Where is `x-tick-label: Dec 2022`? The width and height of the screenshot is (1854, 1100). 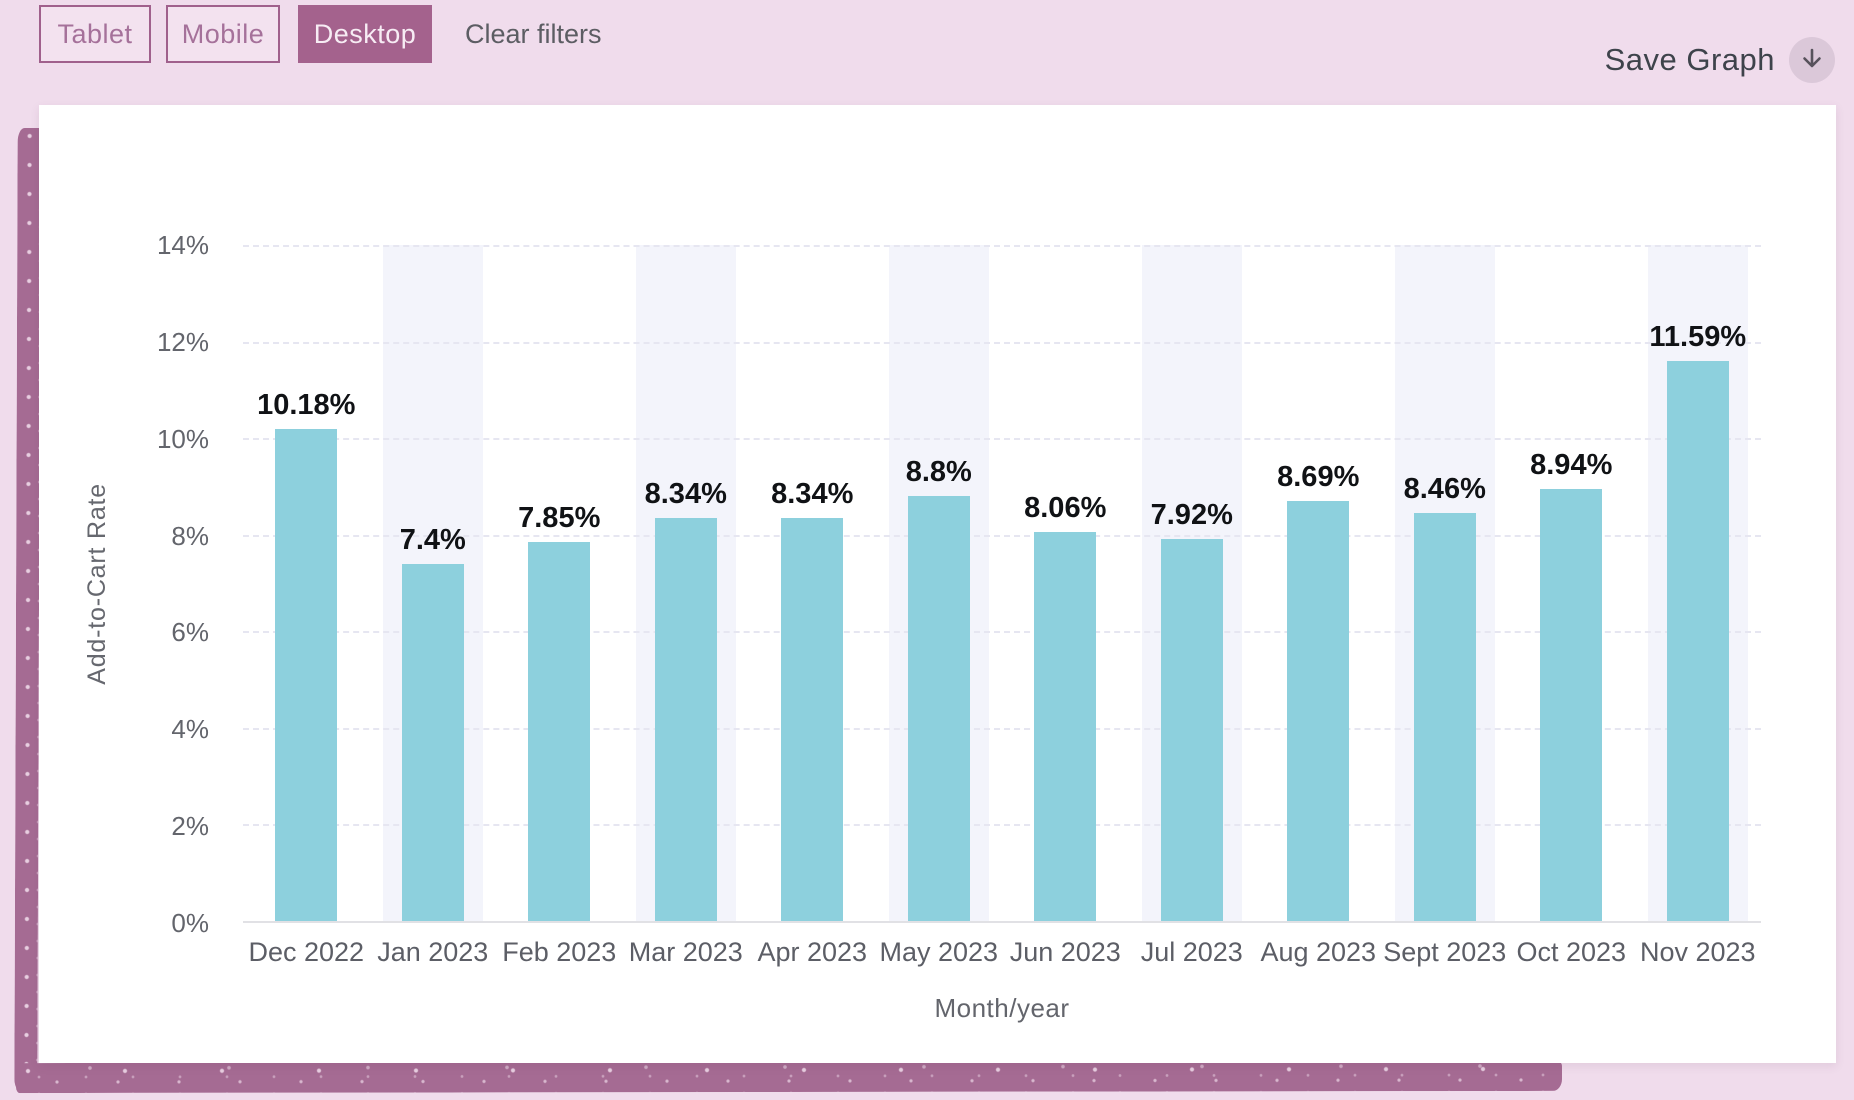 x-tick-label: Dec 2022 is located at coordinates (306, 952).